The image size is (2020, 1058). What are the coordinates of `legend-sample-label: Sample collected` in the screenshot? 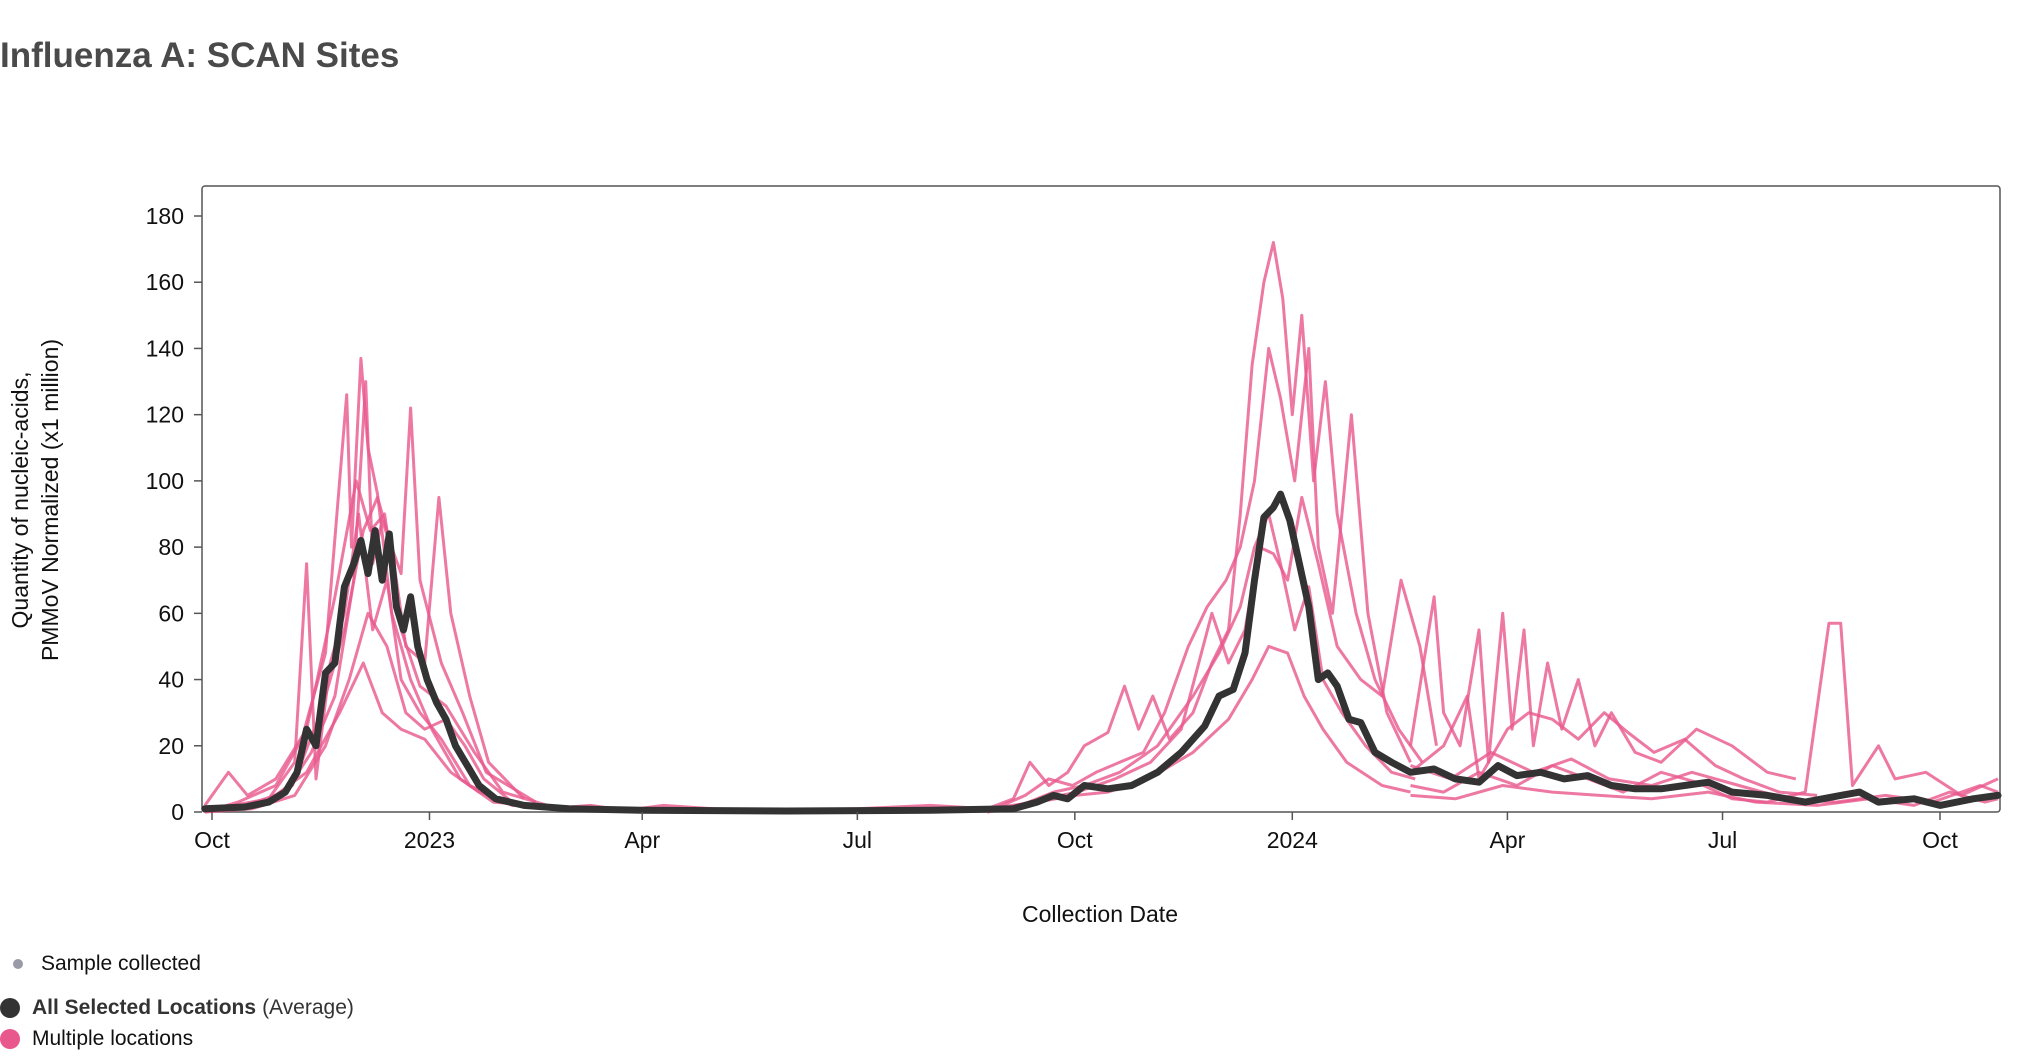 It's located at (121, 963).